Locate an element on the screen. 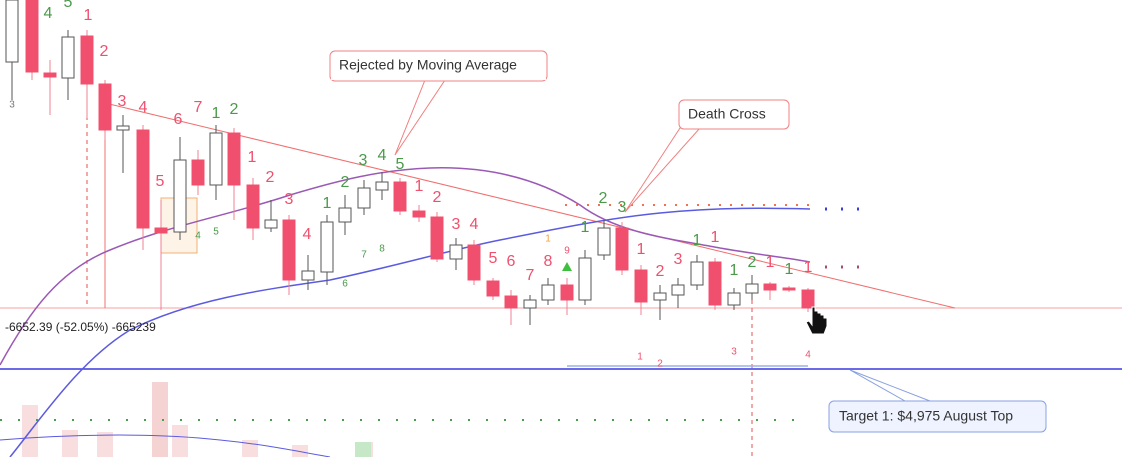  count-label: 9 is located at coordinates (567, 251).